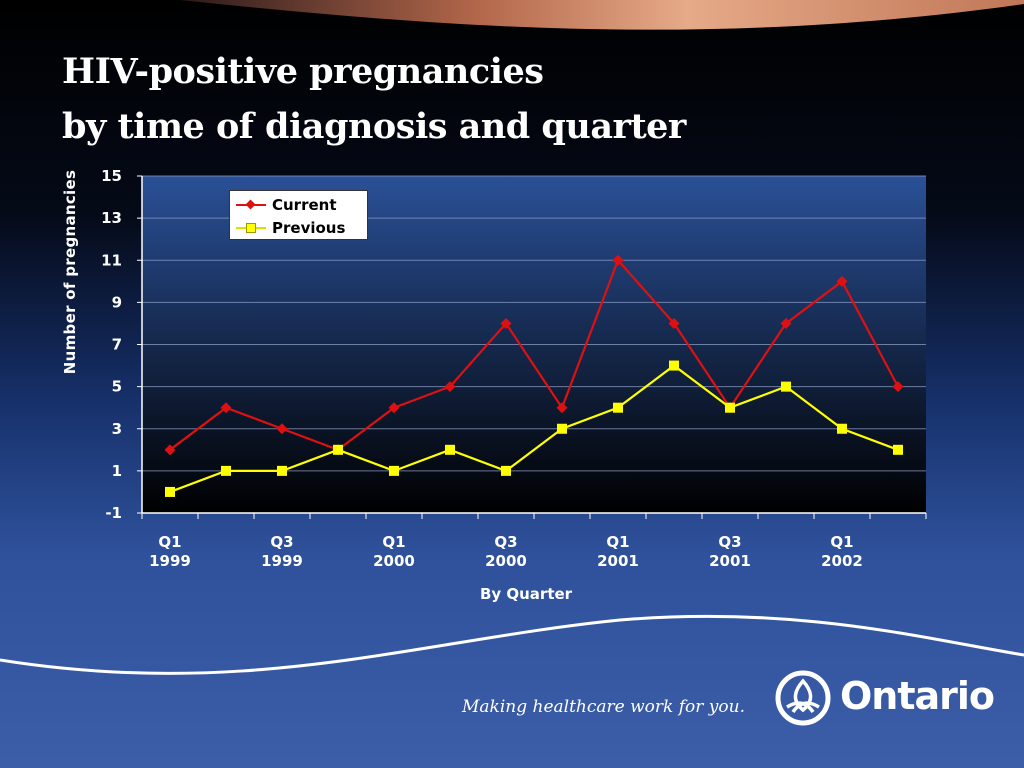 This screenshot has width=1024, height=768. What do you see at coordinates (304, 205) in the screenshot?
I see `legend-label-current: Current` at bounding box center [304, 205].